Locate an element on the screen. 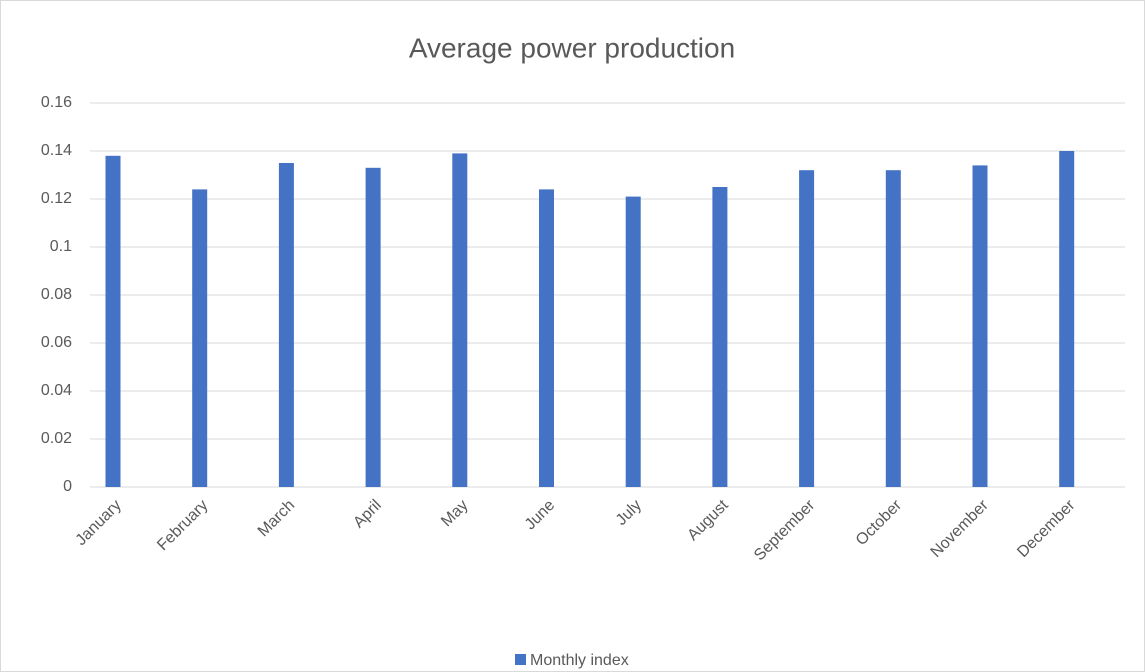 This screenshot has height=672, width=1145. legend-label: Monthly index is located at coordinates (579, 660).